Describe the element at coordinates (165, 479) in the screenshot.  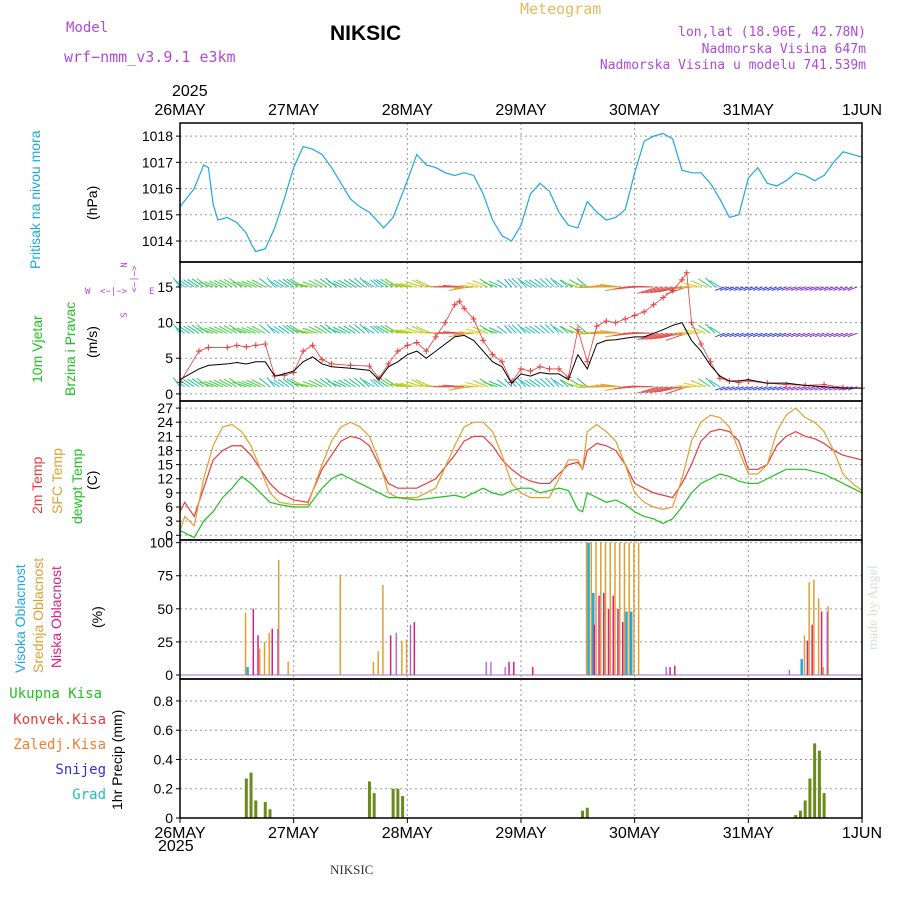
I see `ytick-label: 12` at that location.